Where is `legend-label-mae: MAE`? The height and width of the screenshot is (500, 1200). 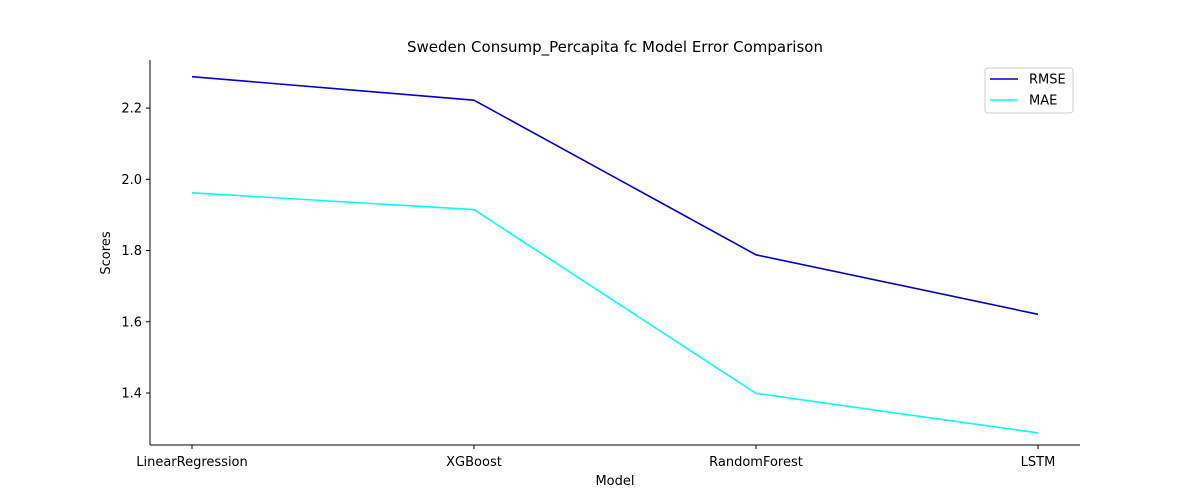
legend-label-mae: MAE is located at coordinates (1043, 101).